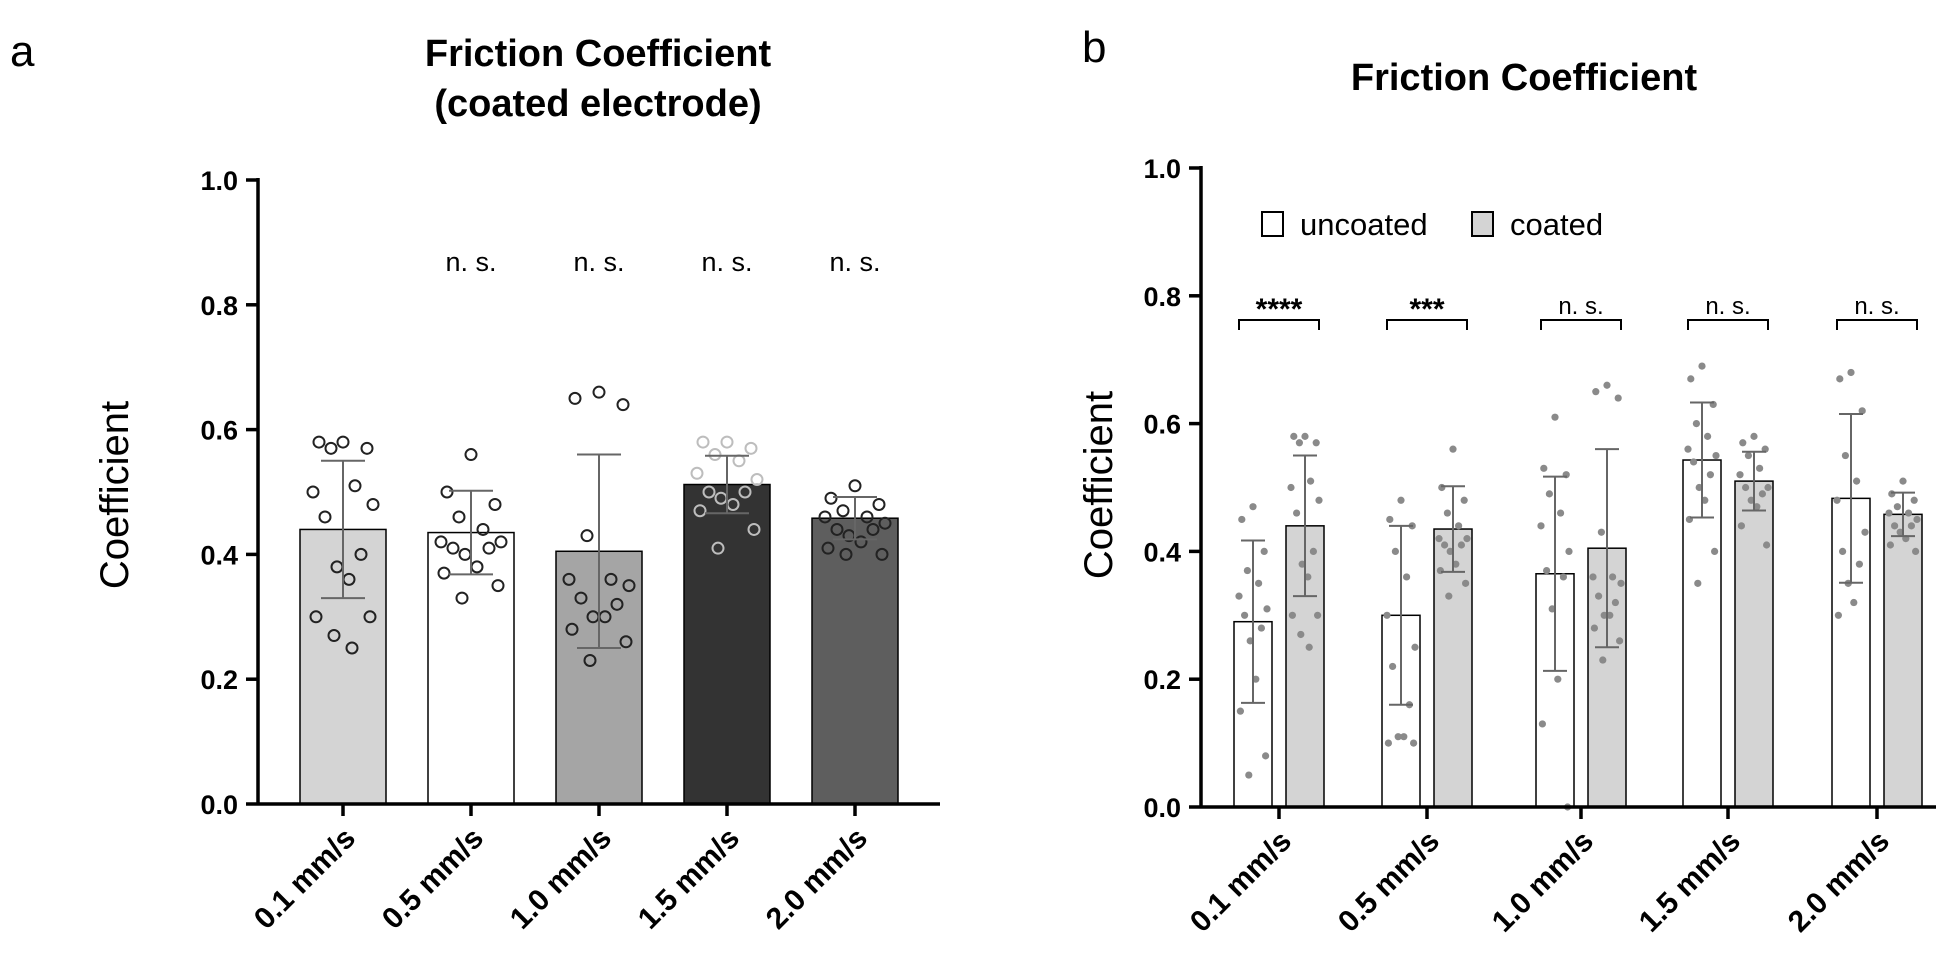 This screenshot has height=971, width=1951. Describe the element at coordinates (1162, 680) in the screenshot. I see `chart-b-ytick-label-1: 0.2` at that location.